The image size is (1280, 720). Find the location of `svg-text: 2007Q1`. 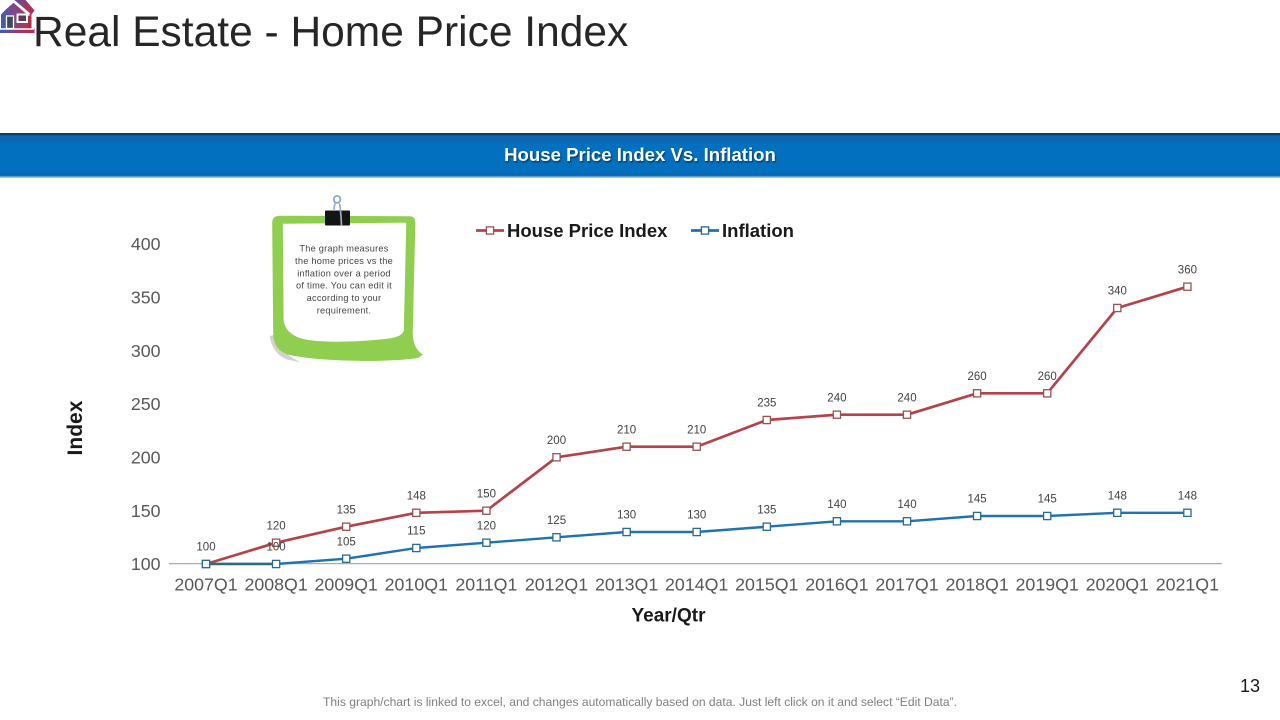

svg-text: 2007Q1 is located at coordinates (205, 585).